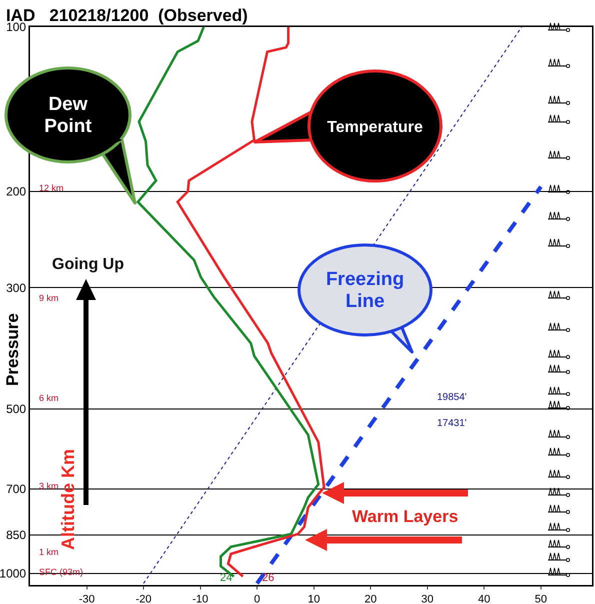  What do you see at coordinates (86, 599) in the screenshot?
I see `x-tick-label: -30` at bounding box center [86, 599].